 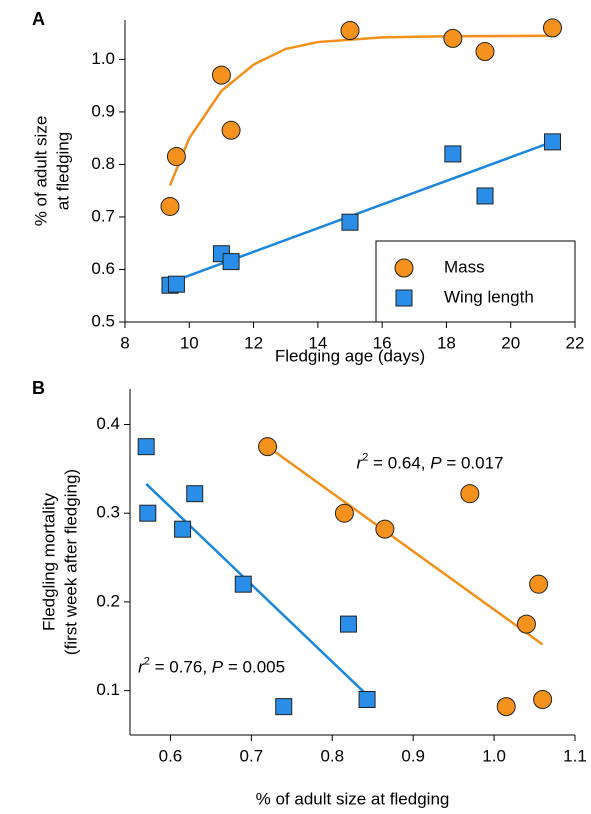 I want to click on y-tick-label: 0.8, so click(x=103, y=163).